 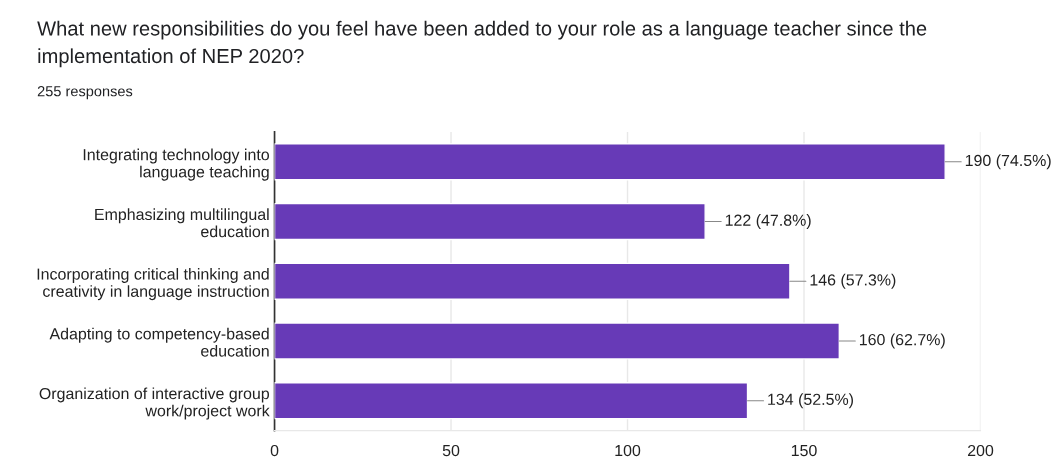 I want to click on y-tick-label: Adapting to competency-based education, so click(x=159, y=342).